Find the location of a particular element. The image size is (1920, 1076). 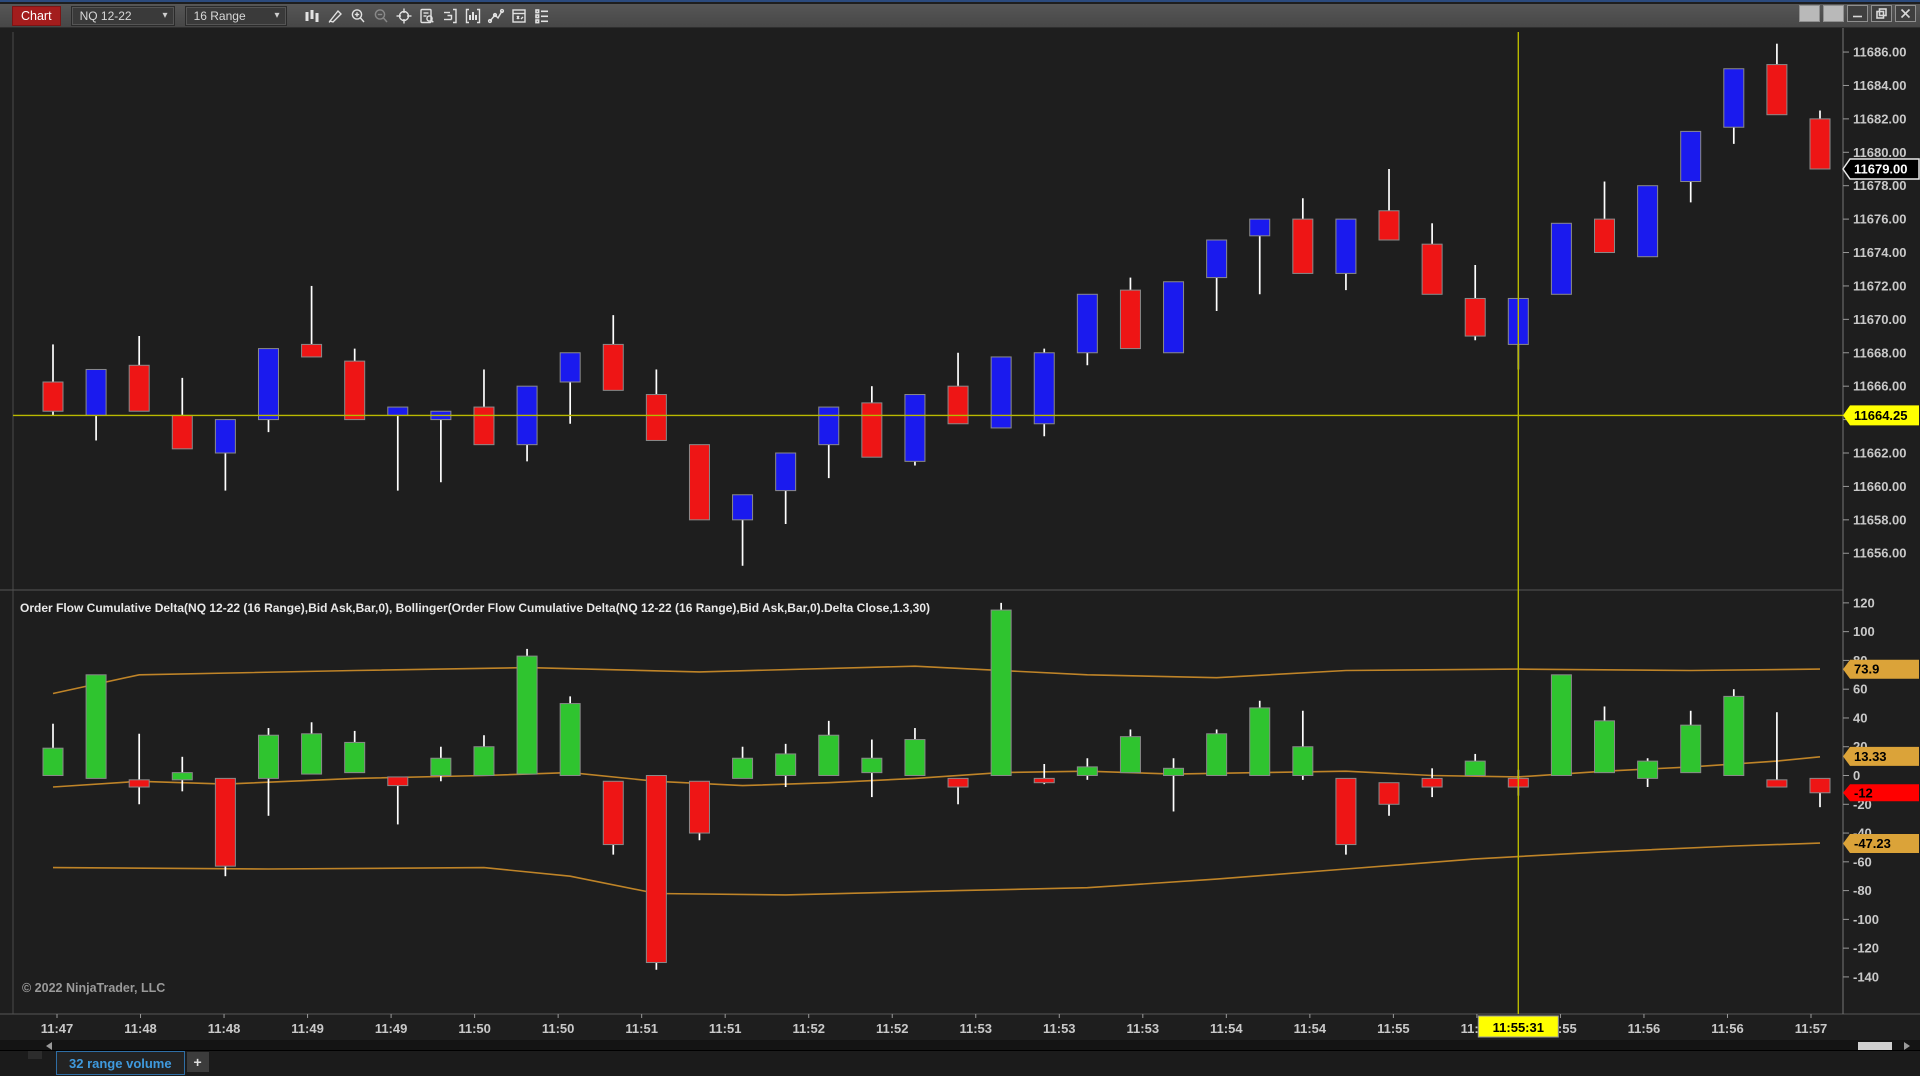

svg-text: 11668.00 is located at coordinates (1880, 352).